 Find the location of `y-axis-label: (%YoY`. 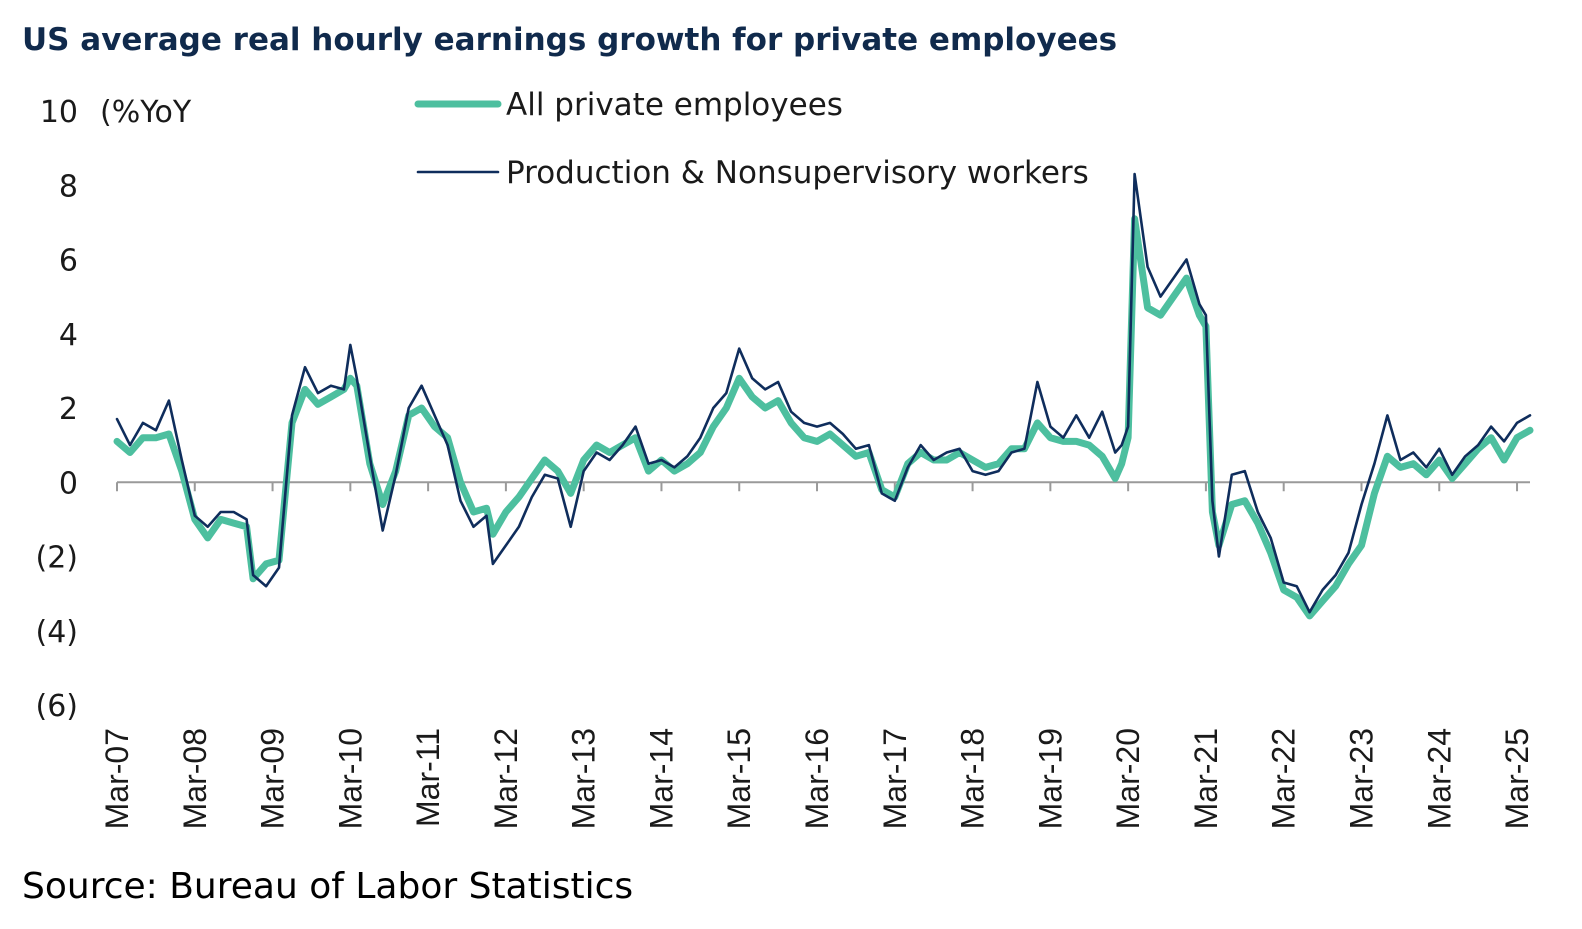

y-axis-label: (%YoY is located at coordinates (146, 112).